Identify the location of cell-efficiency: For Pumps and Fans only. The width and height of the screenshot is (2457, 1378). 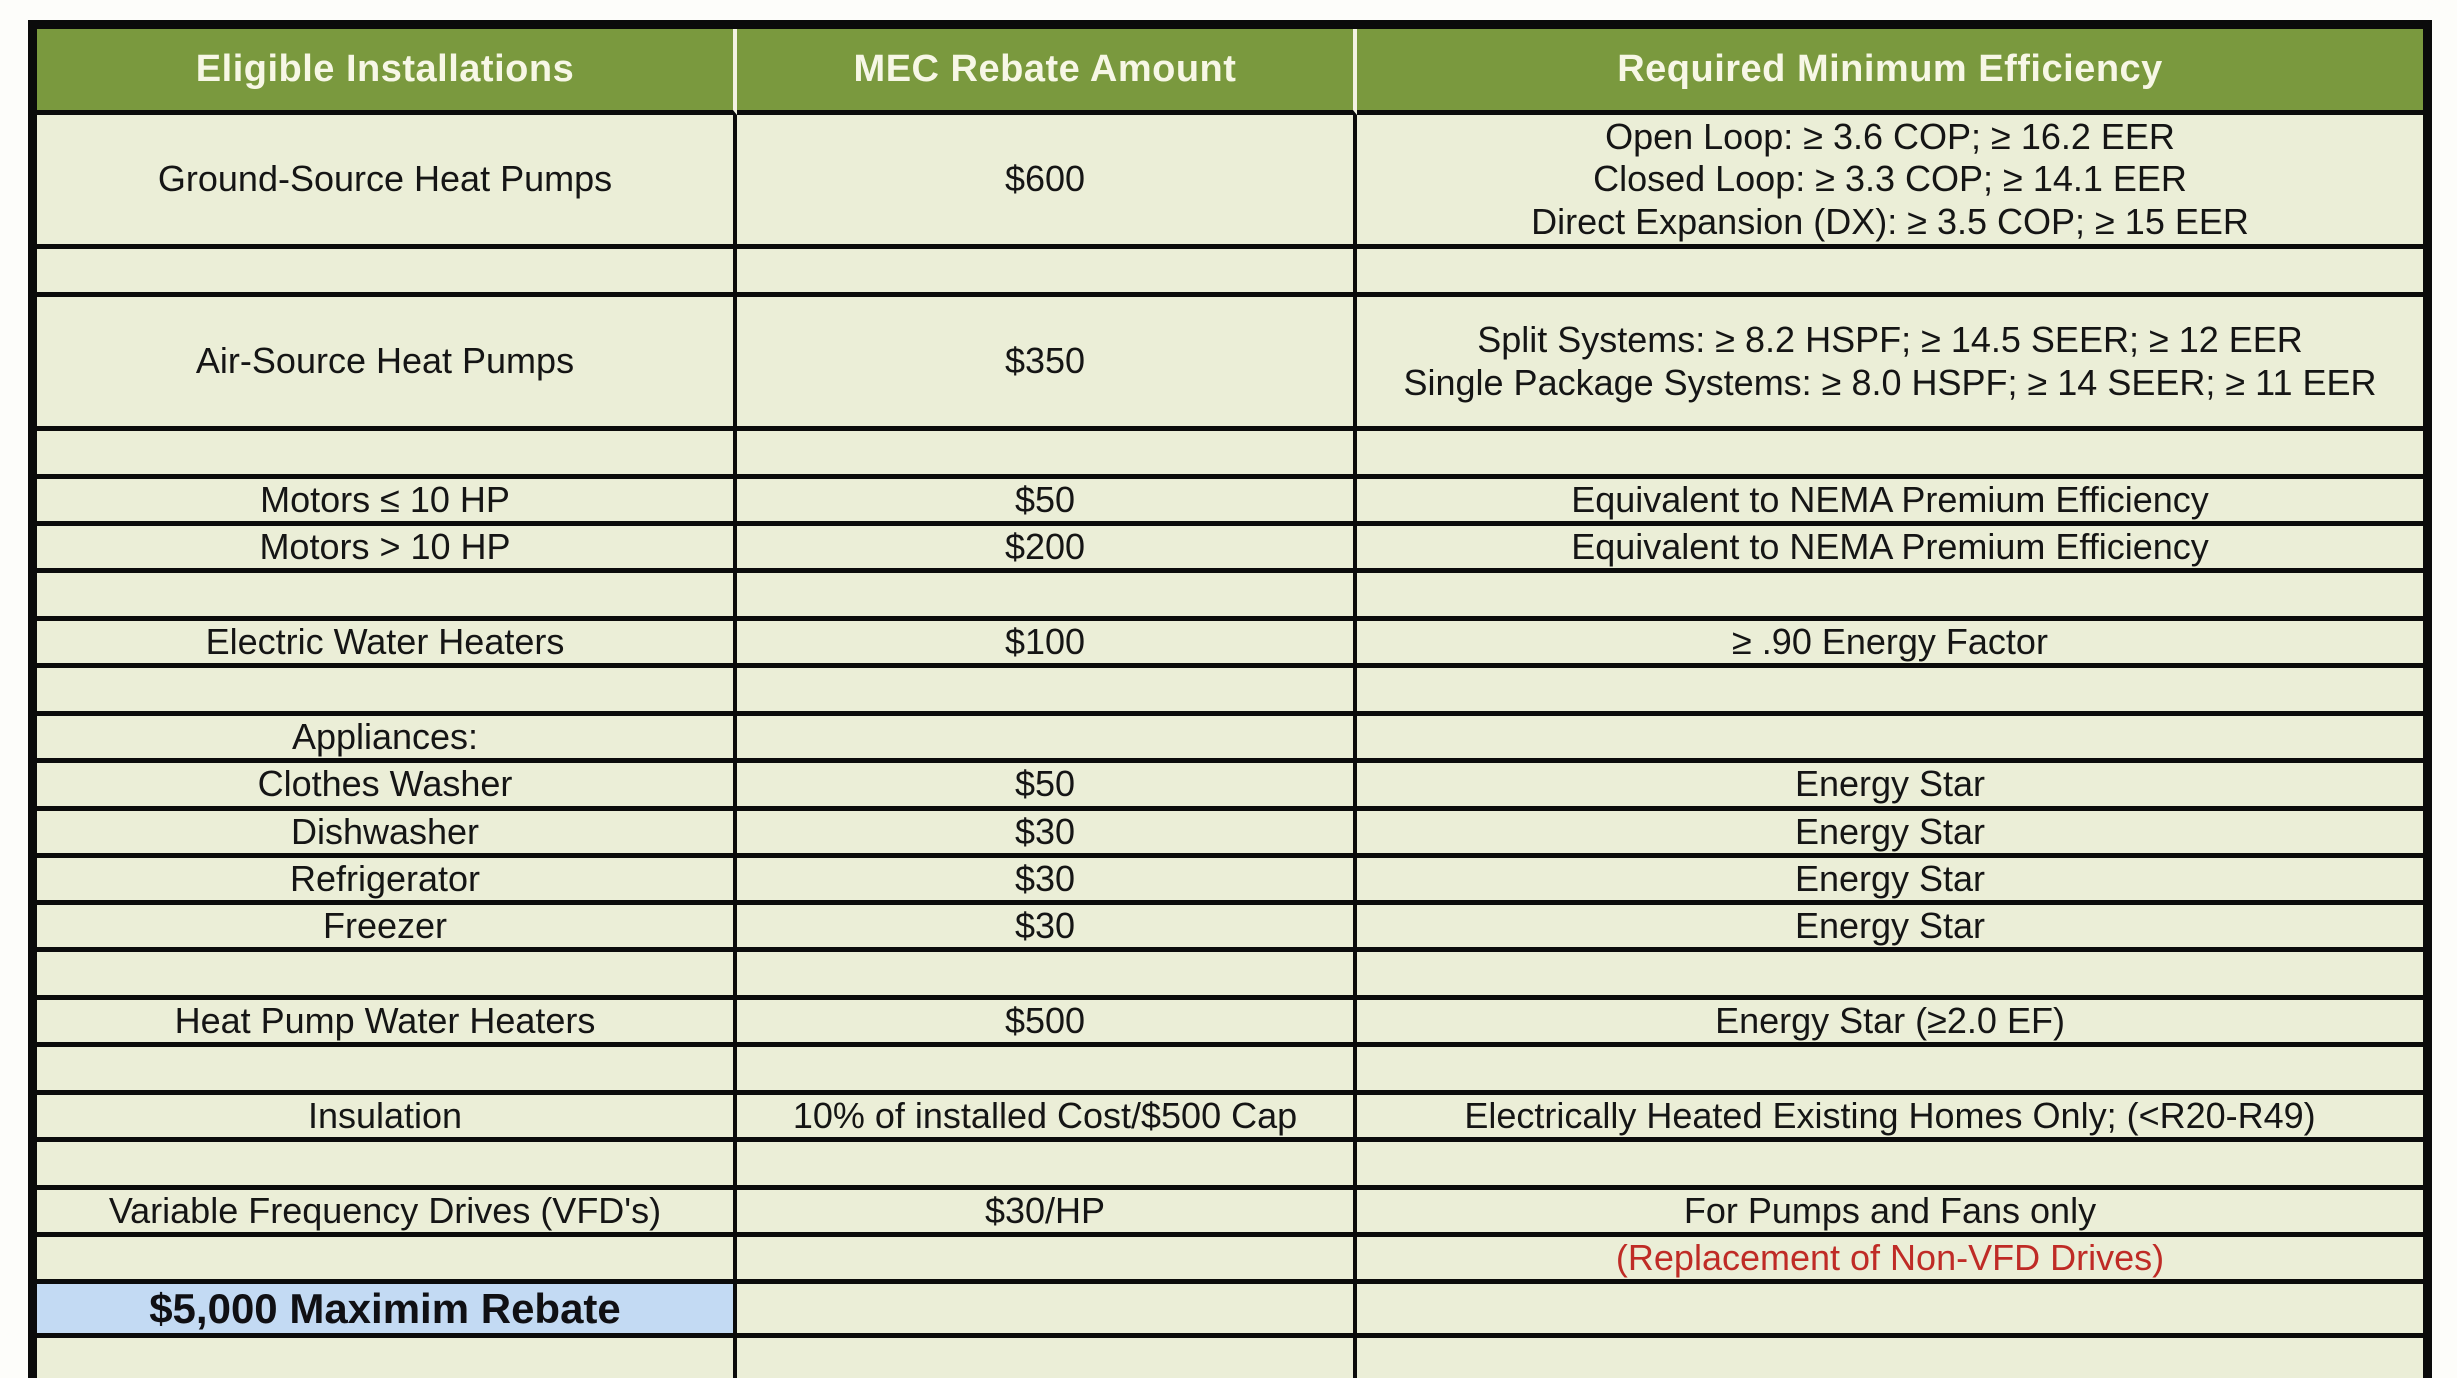
(1890, 1214).